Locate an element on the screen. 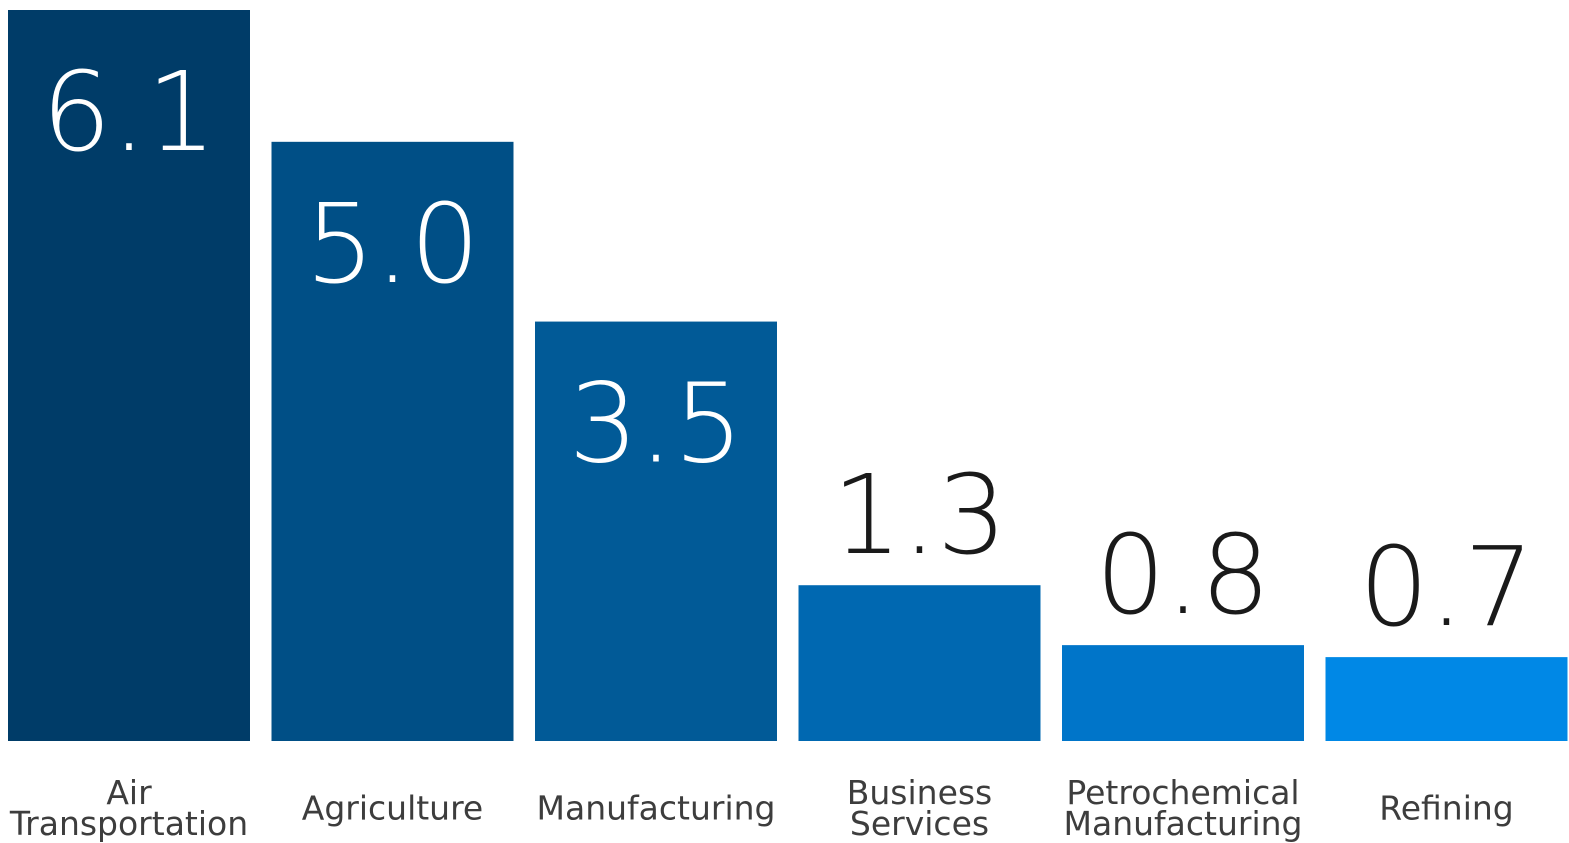 The width and height of the screenshot is (1569, 843). category-label-4: Petrochemical Manufacturing is located at coordinates (1183, 808).